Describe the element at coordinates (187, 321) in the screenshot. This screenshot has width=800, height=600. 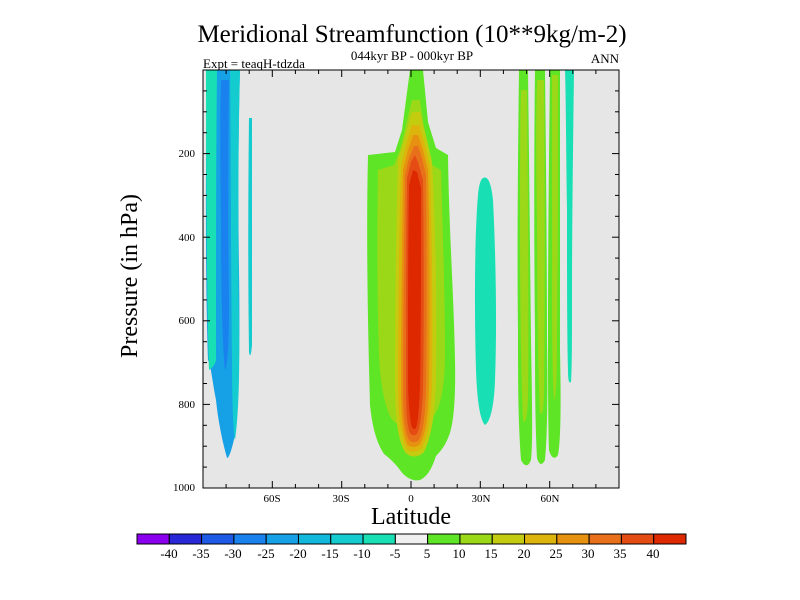
I see `y-tick-label-600: 600` at that location.